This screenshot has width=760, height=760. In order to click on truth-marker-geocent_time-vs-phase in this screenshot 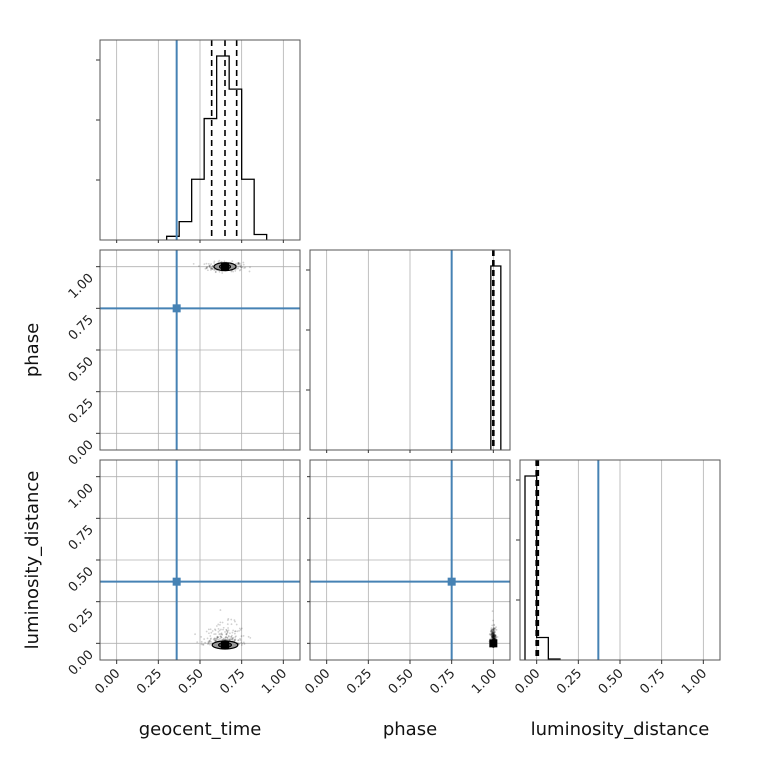, I will do `click(176, 308)`.